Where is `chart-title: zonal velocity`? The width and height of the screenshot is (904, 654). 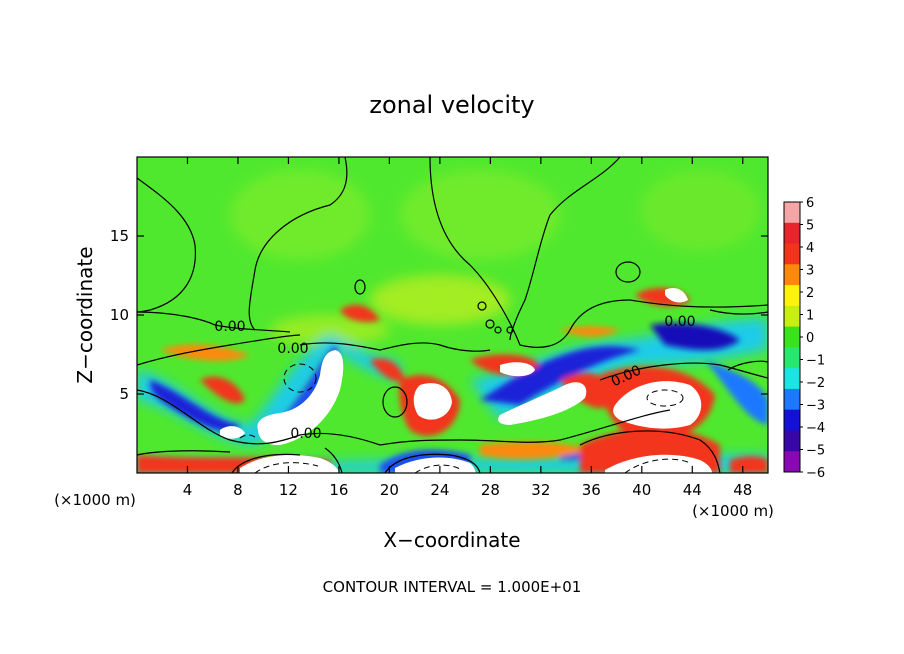
chart-title: zonal velocity is located at coordinates (451, 105).